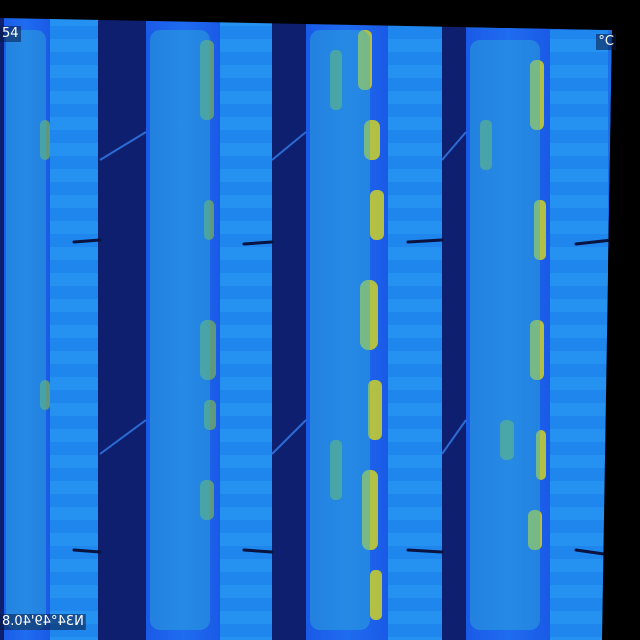 This screenshot has height=640, width=640. I want to click on temperature-readout: 54, so click(10, 34).